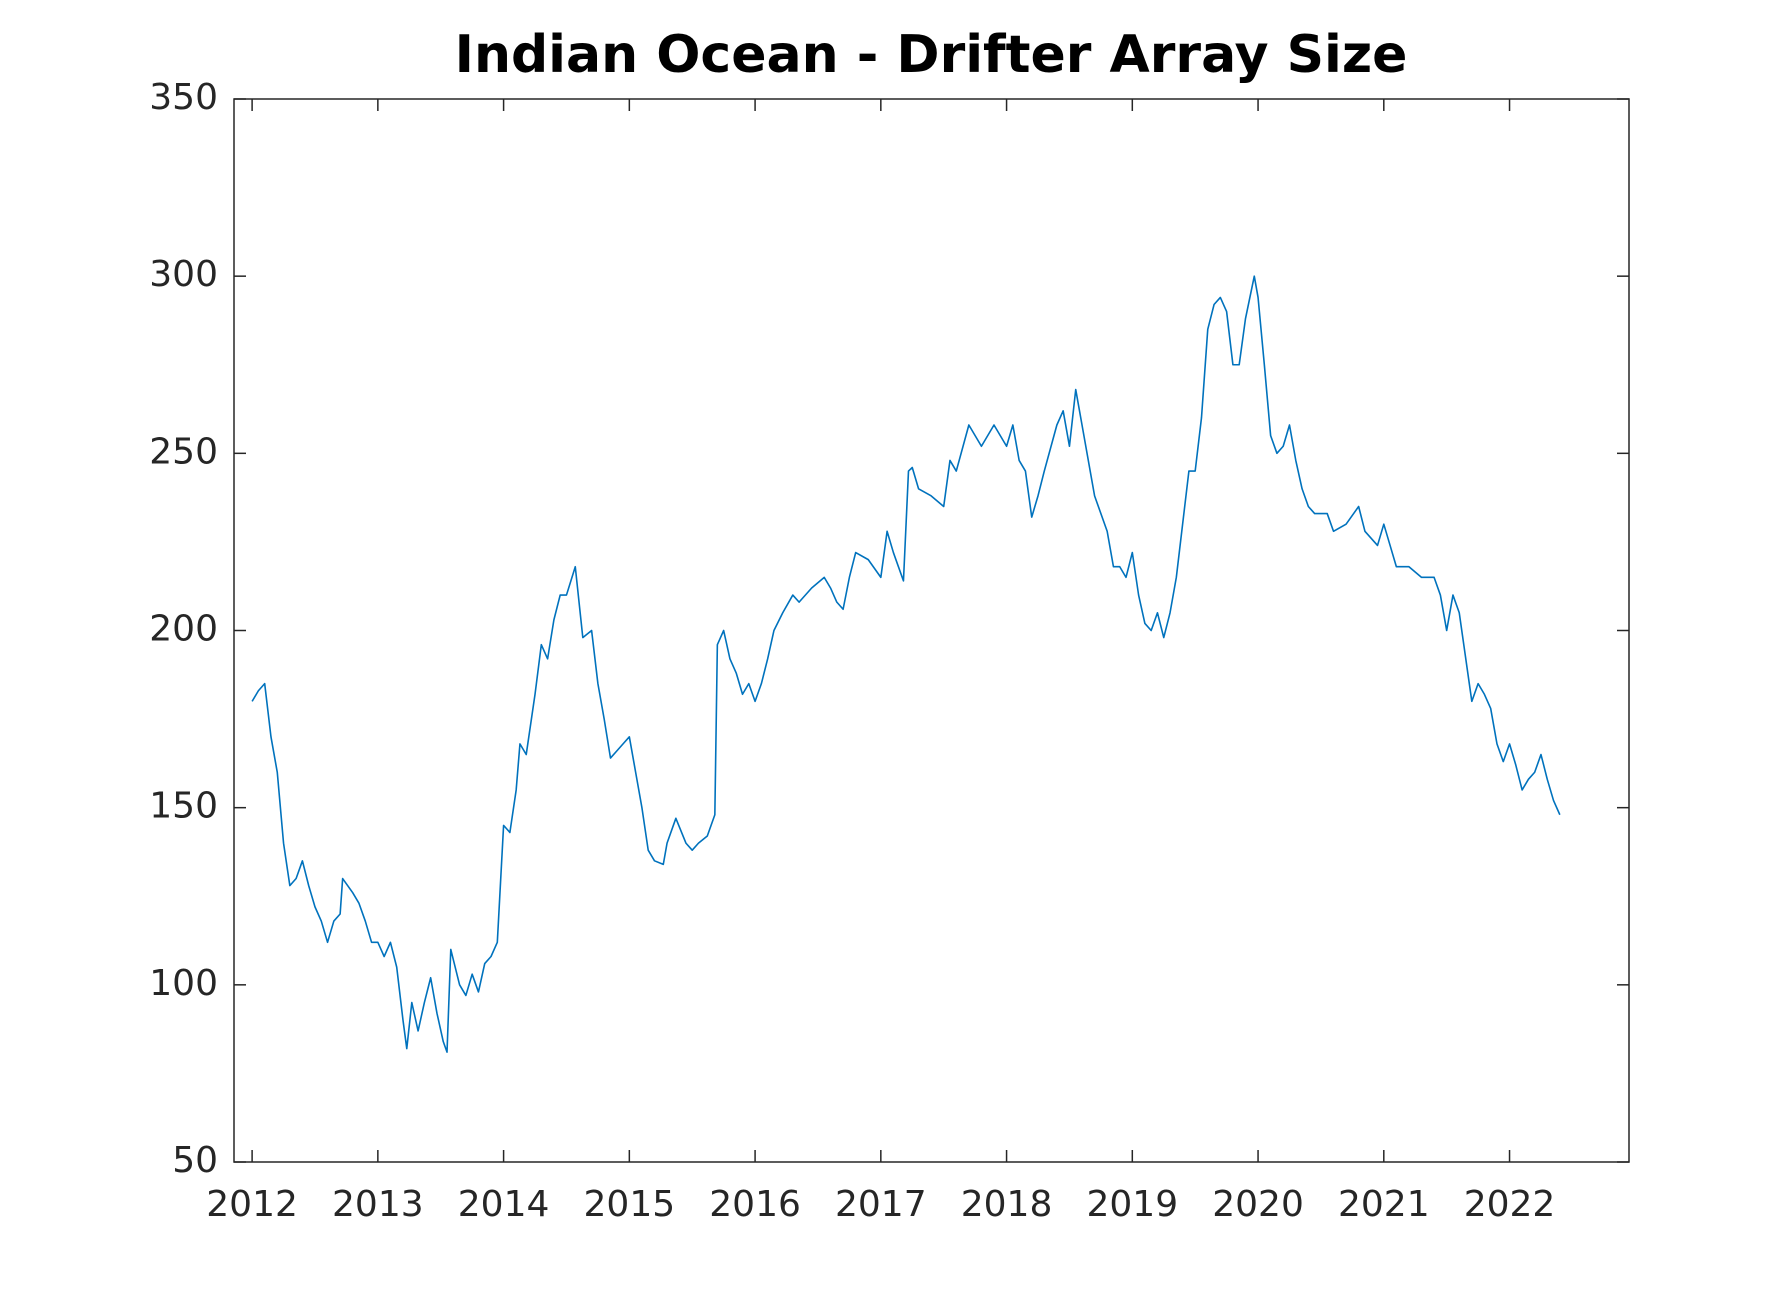  I want to click on y-tick-label: 150, so click(183, 806).